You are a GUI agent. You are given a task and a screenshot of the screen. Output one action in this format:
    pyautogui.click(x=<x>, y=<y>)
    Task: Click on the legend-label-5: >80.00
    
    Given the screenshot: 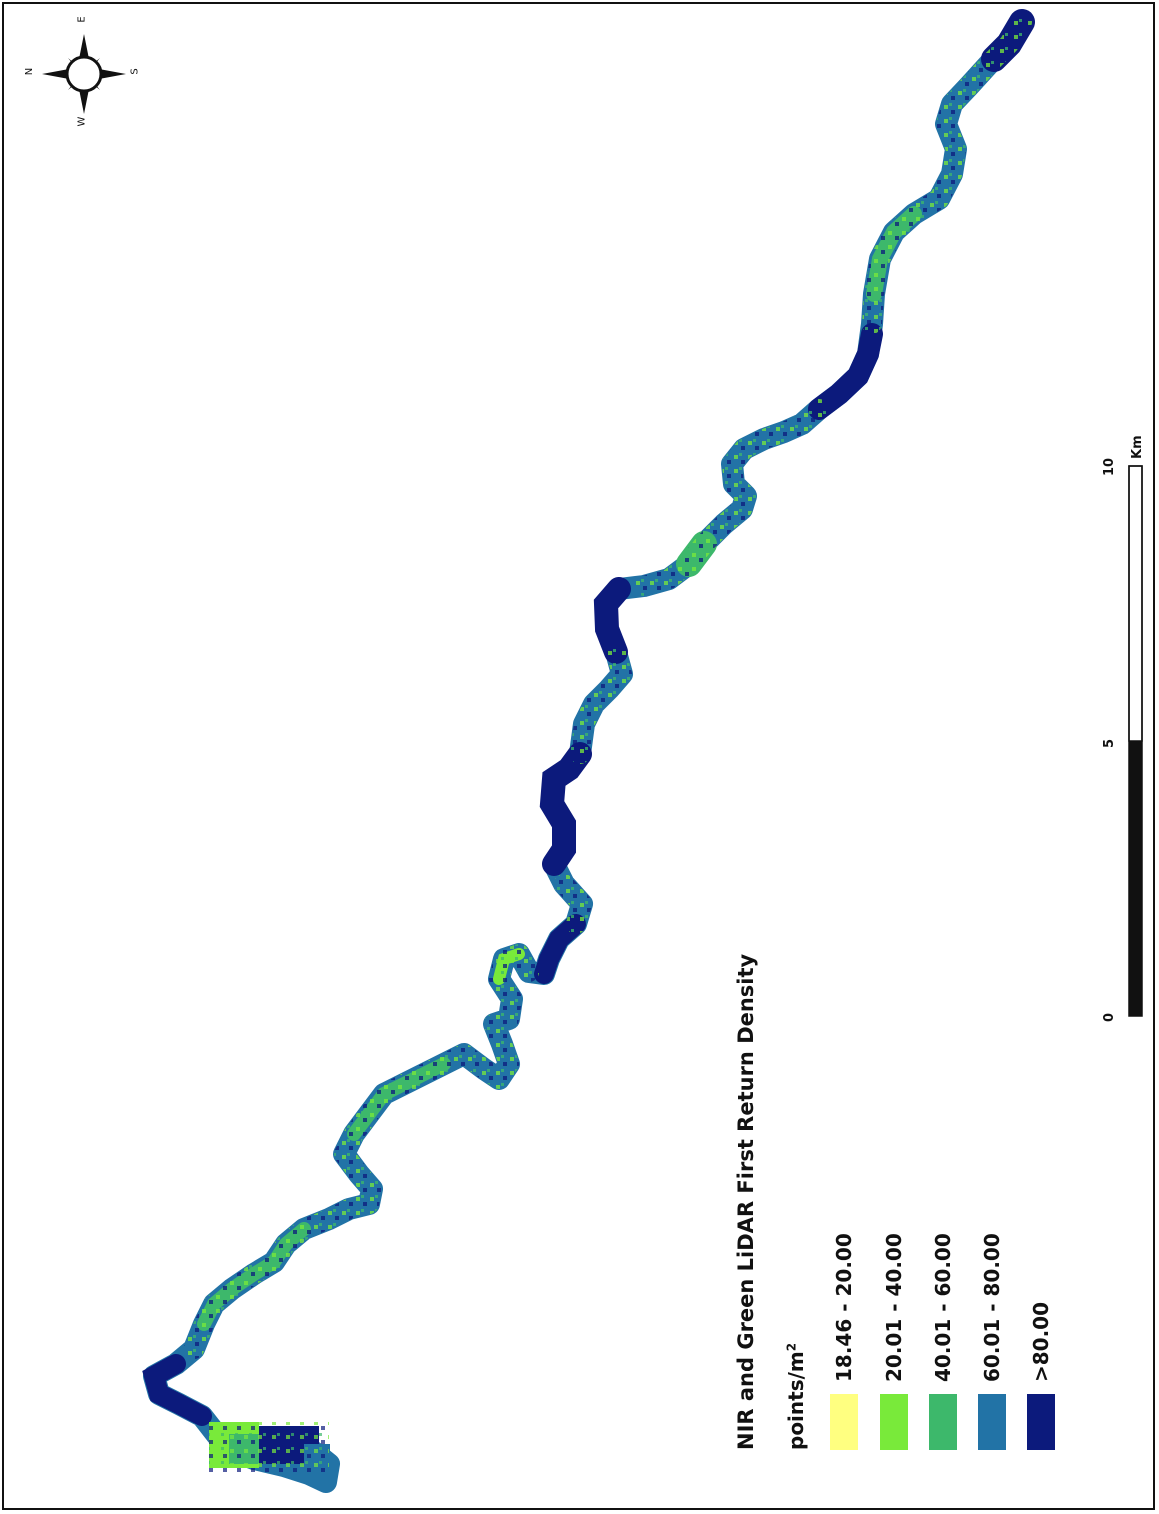 What is the action you would take?
    pyautogui.click(x=1041, y=1341)
    